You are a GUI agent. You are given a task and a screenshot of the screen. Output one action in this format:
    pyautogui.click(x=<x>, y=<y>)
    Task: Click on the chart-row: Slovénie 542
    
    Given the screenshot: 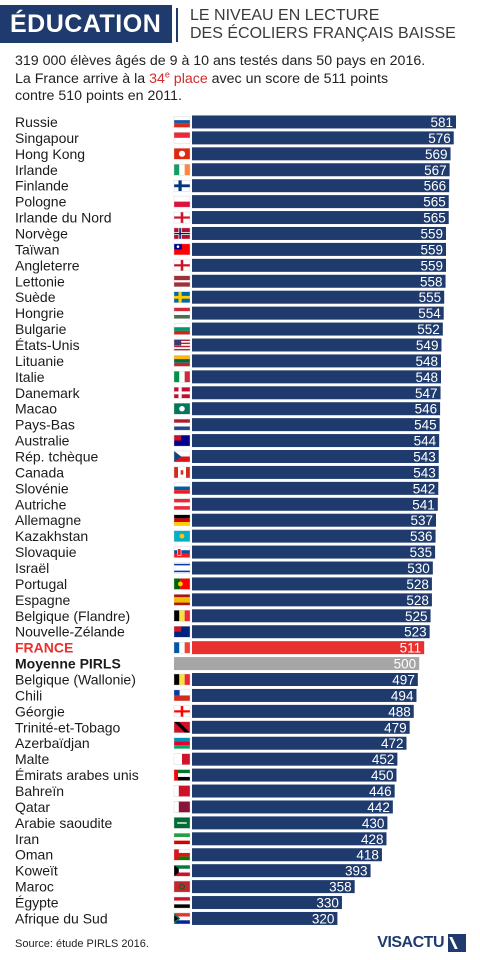 What is the action you would take?
    pyautogui.click(x=227, y=488)
    